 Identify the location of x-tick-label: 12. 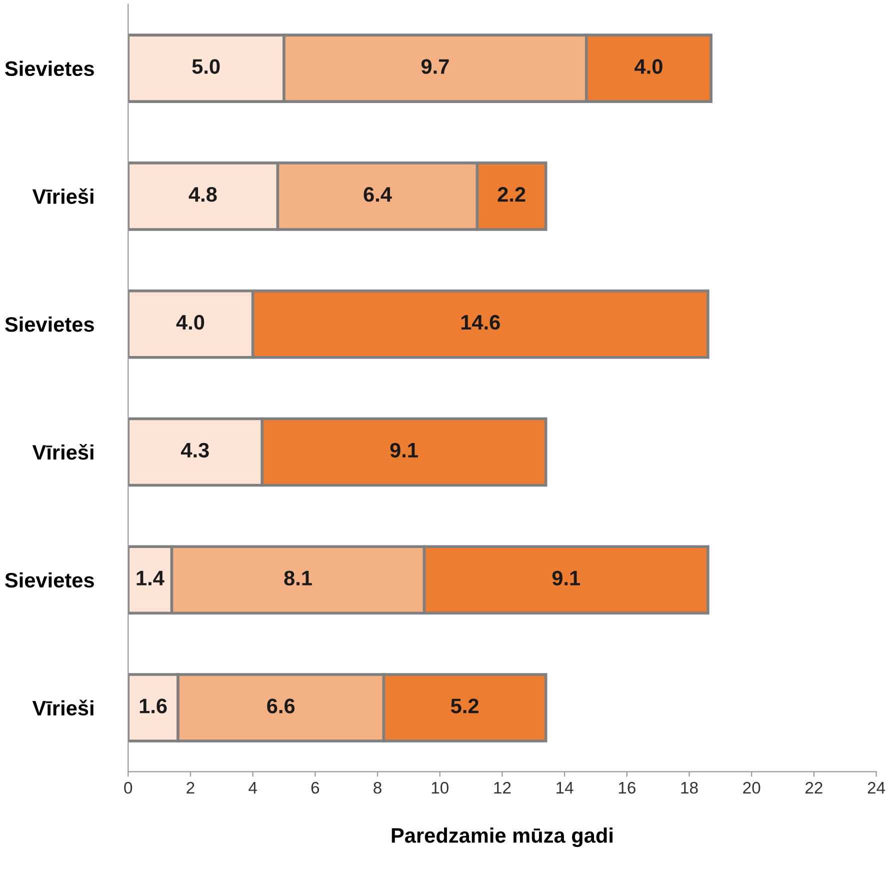
(502, 788).